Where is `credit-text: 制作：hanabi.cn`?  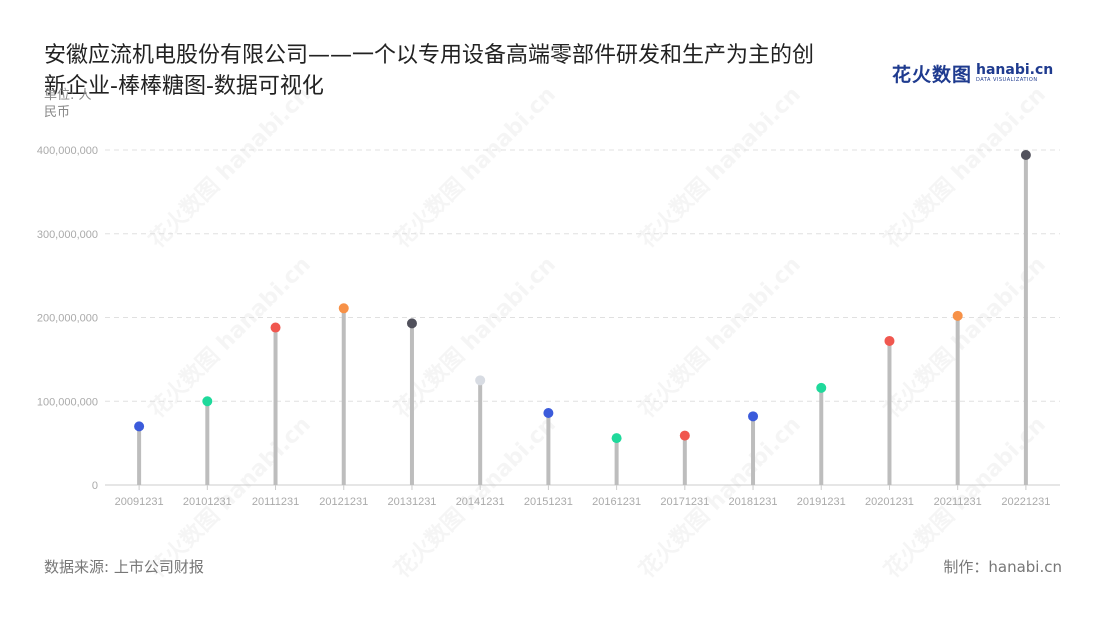 credit-text: 制作：hanabi.cn is located at coordinates (1002, 567).